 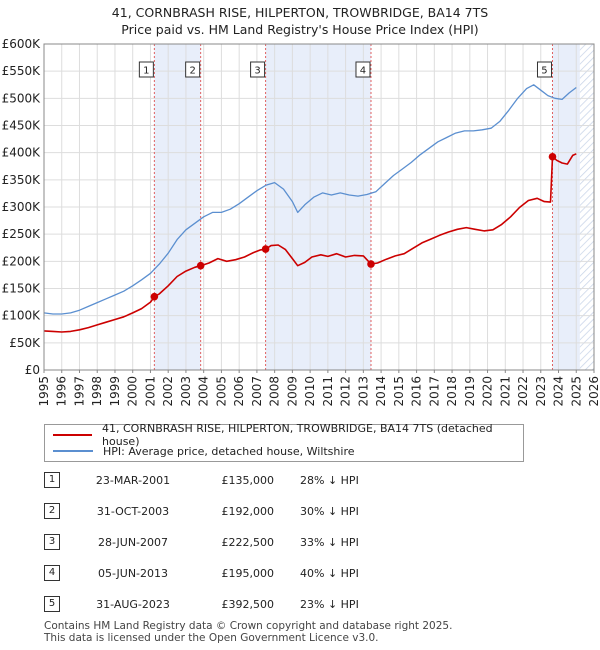 What do you see at coordinates (329, 480) in the screenshot?
I see `sale-hpi-diff: 28% ↓ HPI` at bounding box center [329, 480].